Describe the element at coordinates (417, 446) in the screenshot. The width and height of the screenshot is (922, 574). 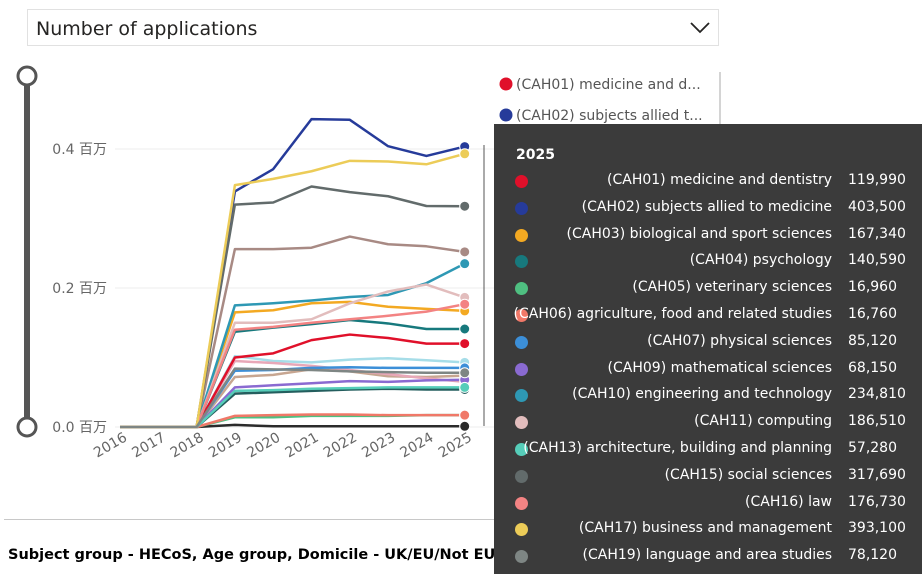
I see `x-tick-label: 2024` at that location.